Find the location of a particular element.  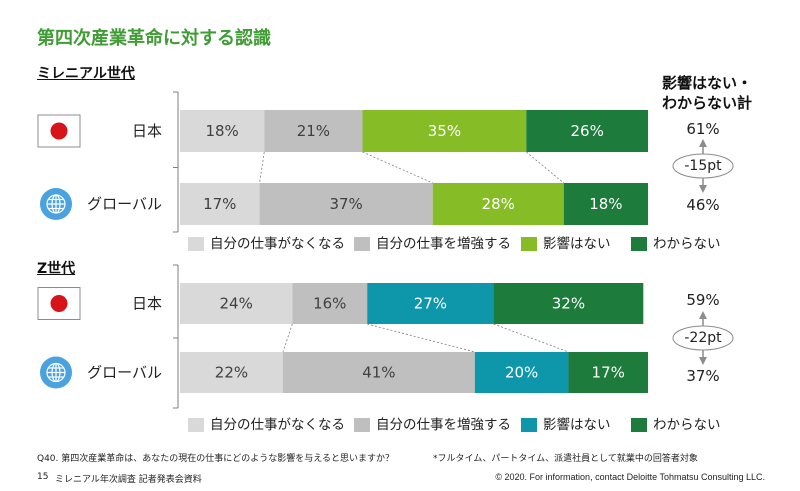

summary-header-line: わからない計 is located at coordinates (707, 103).